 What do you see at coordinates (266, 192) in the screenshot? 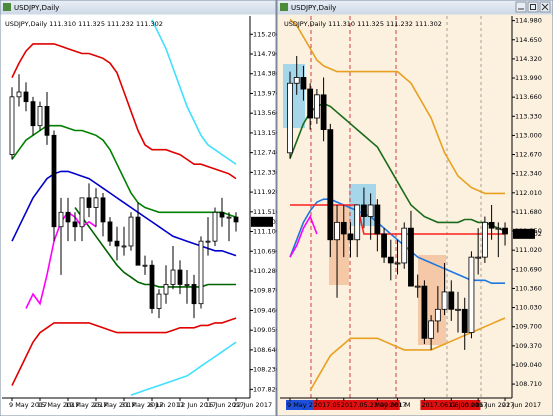
I see `y-tick-label: 111.920` at bounding box center [266, 192].